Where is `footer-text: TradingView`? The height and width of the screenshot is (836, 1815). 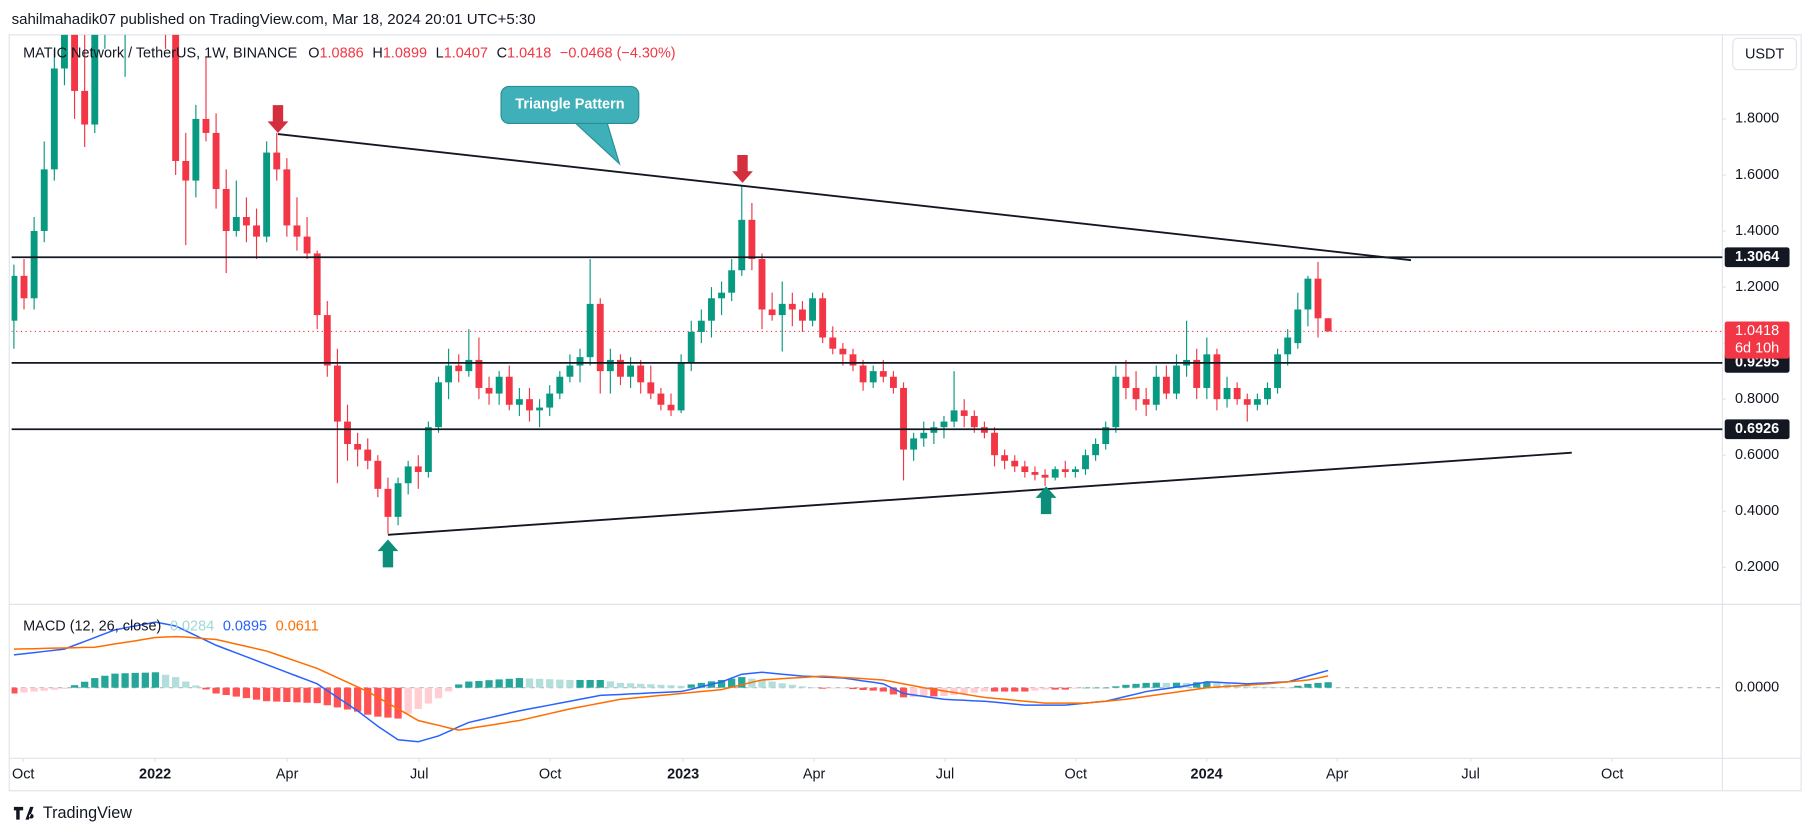
footer-text: TradingView is located at coordinates (87, 813).